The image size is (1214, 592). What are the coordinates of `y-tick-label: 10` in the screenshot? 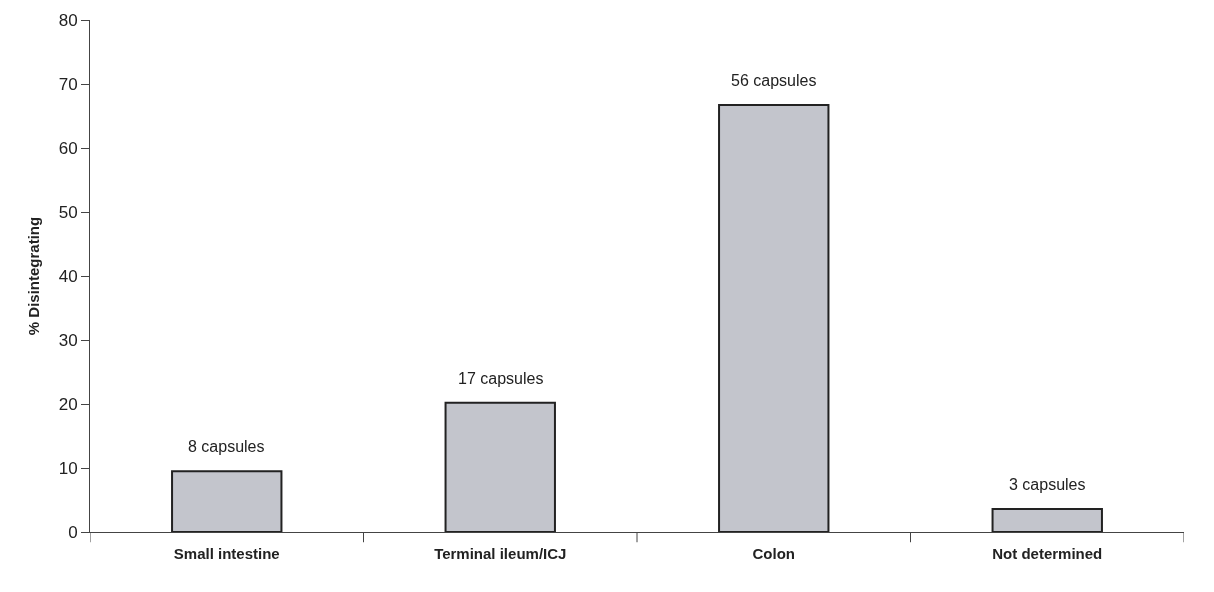 It's located at (68, 468).